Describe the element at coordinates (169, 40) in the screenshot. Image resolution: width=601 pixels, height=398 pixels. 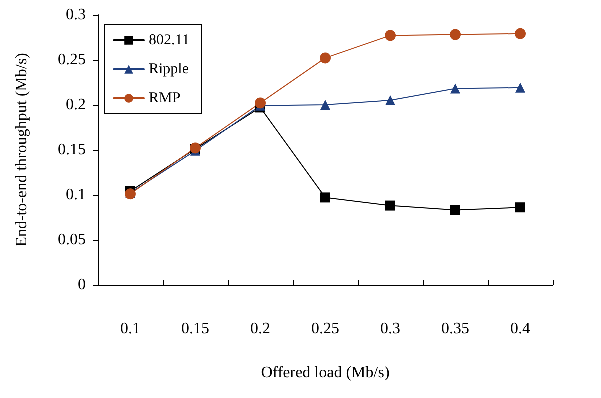
I see `legend-label: 802.11` at that location.